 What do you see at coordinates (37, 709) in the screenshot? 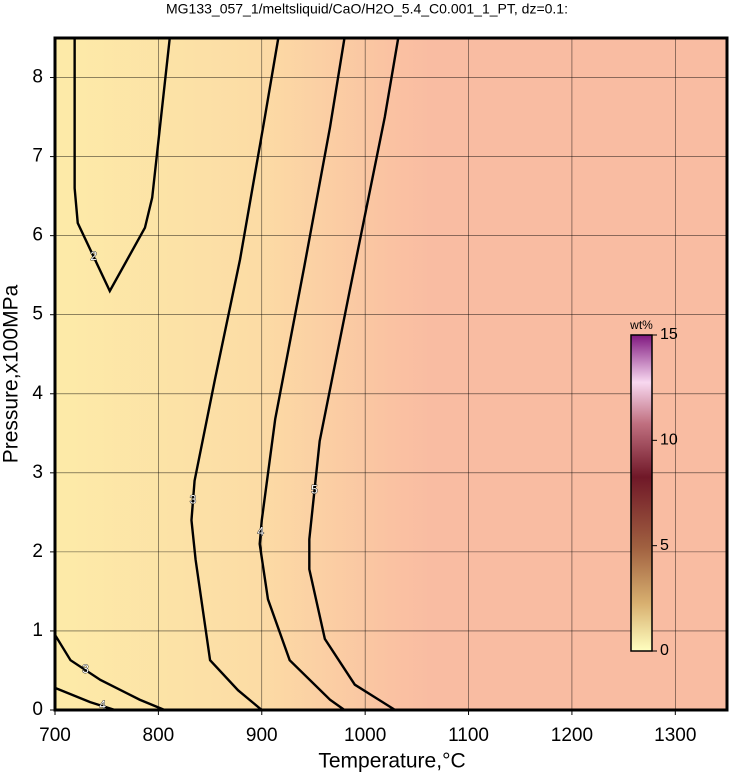
I see `y-tick-label: 0` at bounding box center [37, 709].